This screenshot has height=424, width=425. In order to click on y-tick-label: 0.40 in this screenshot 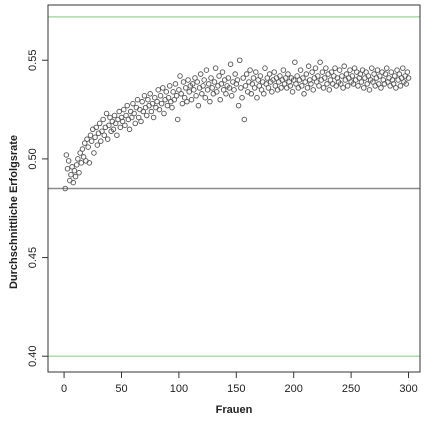, I will do `click(33, 356)`.